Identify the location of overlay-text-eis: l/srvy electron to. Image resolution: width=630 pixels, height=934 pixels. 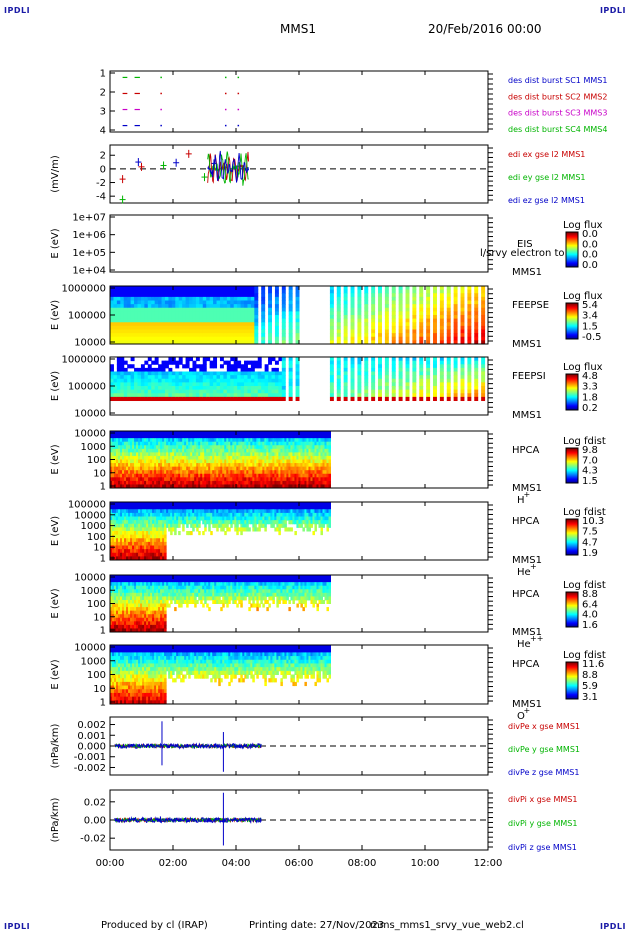
(522, 253).